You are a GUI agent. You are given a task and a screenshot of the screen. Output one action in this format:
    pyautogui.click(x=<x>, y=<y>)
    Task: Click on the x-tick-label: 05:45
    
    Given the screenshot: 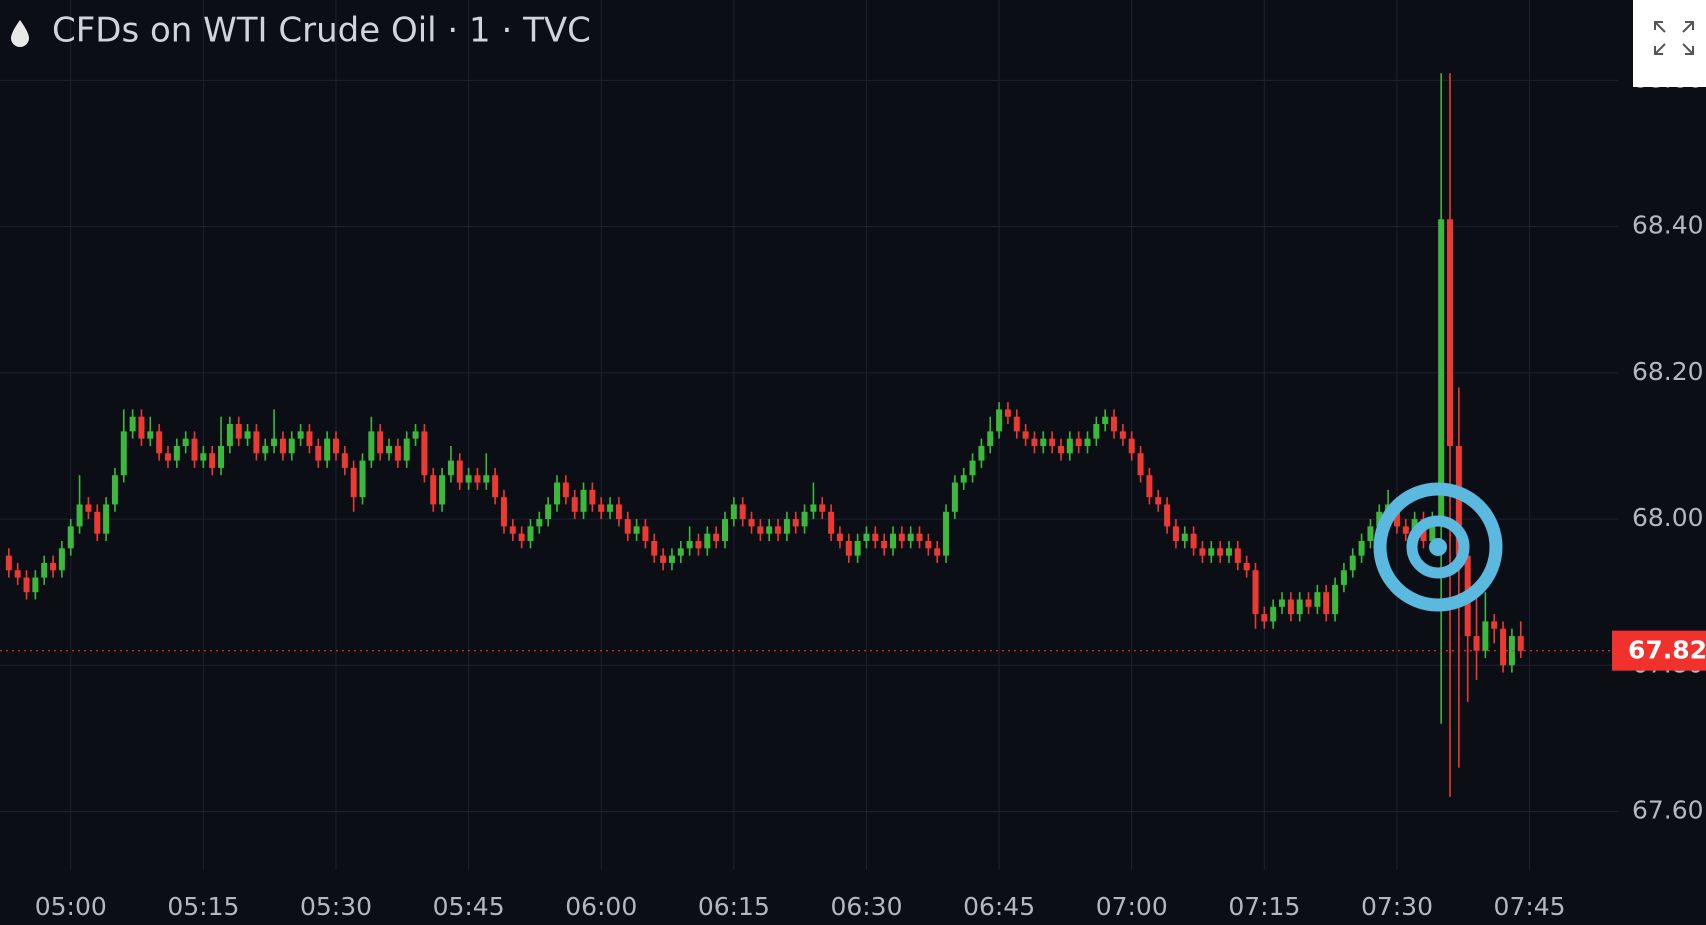 What is the action you would take?
    pyautogui.click(x=469, y=906)
    